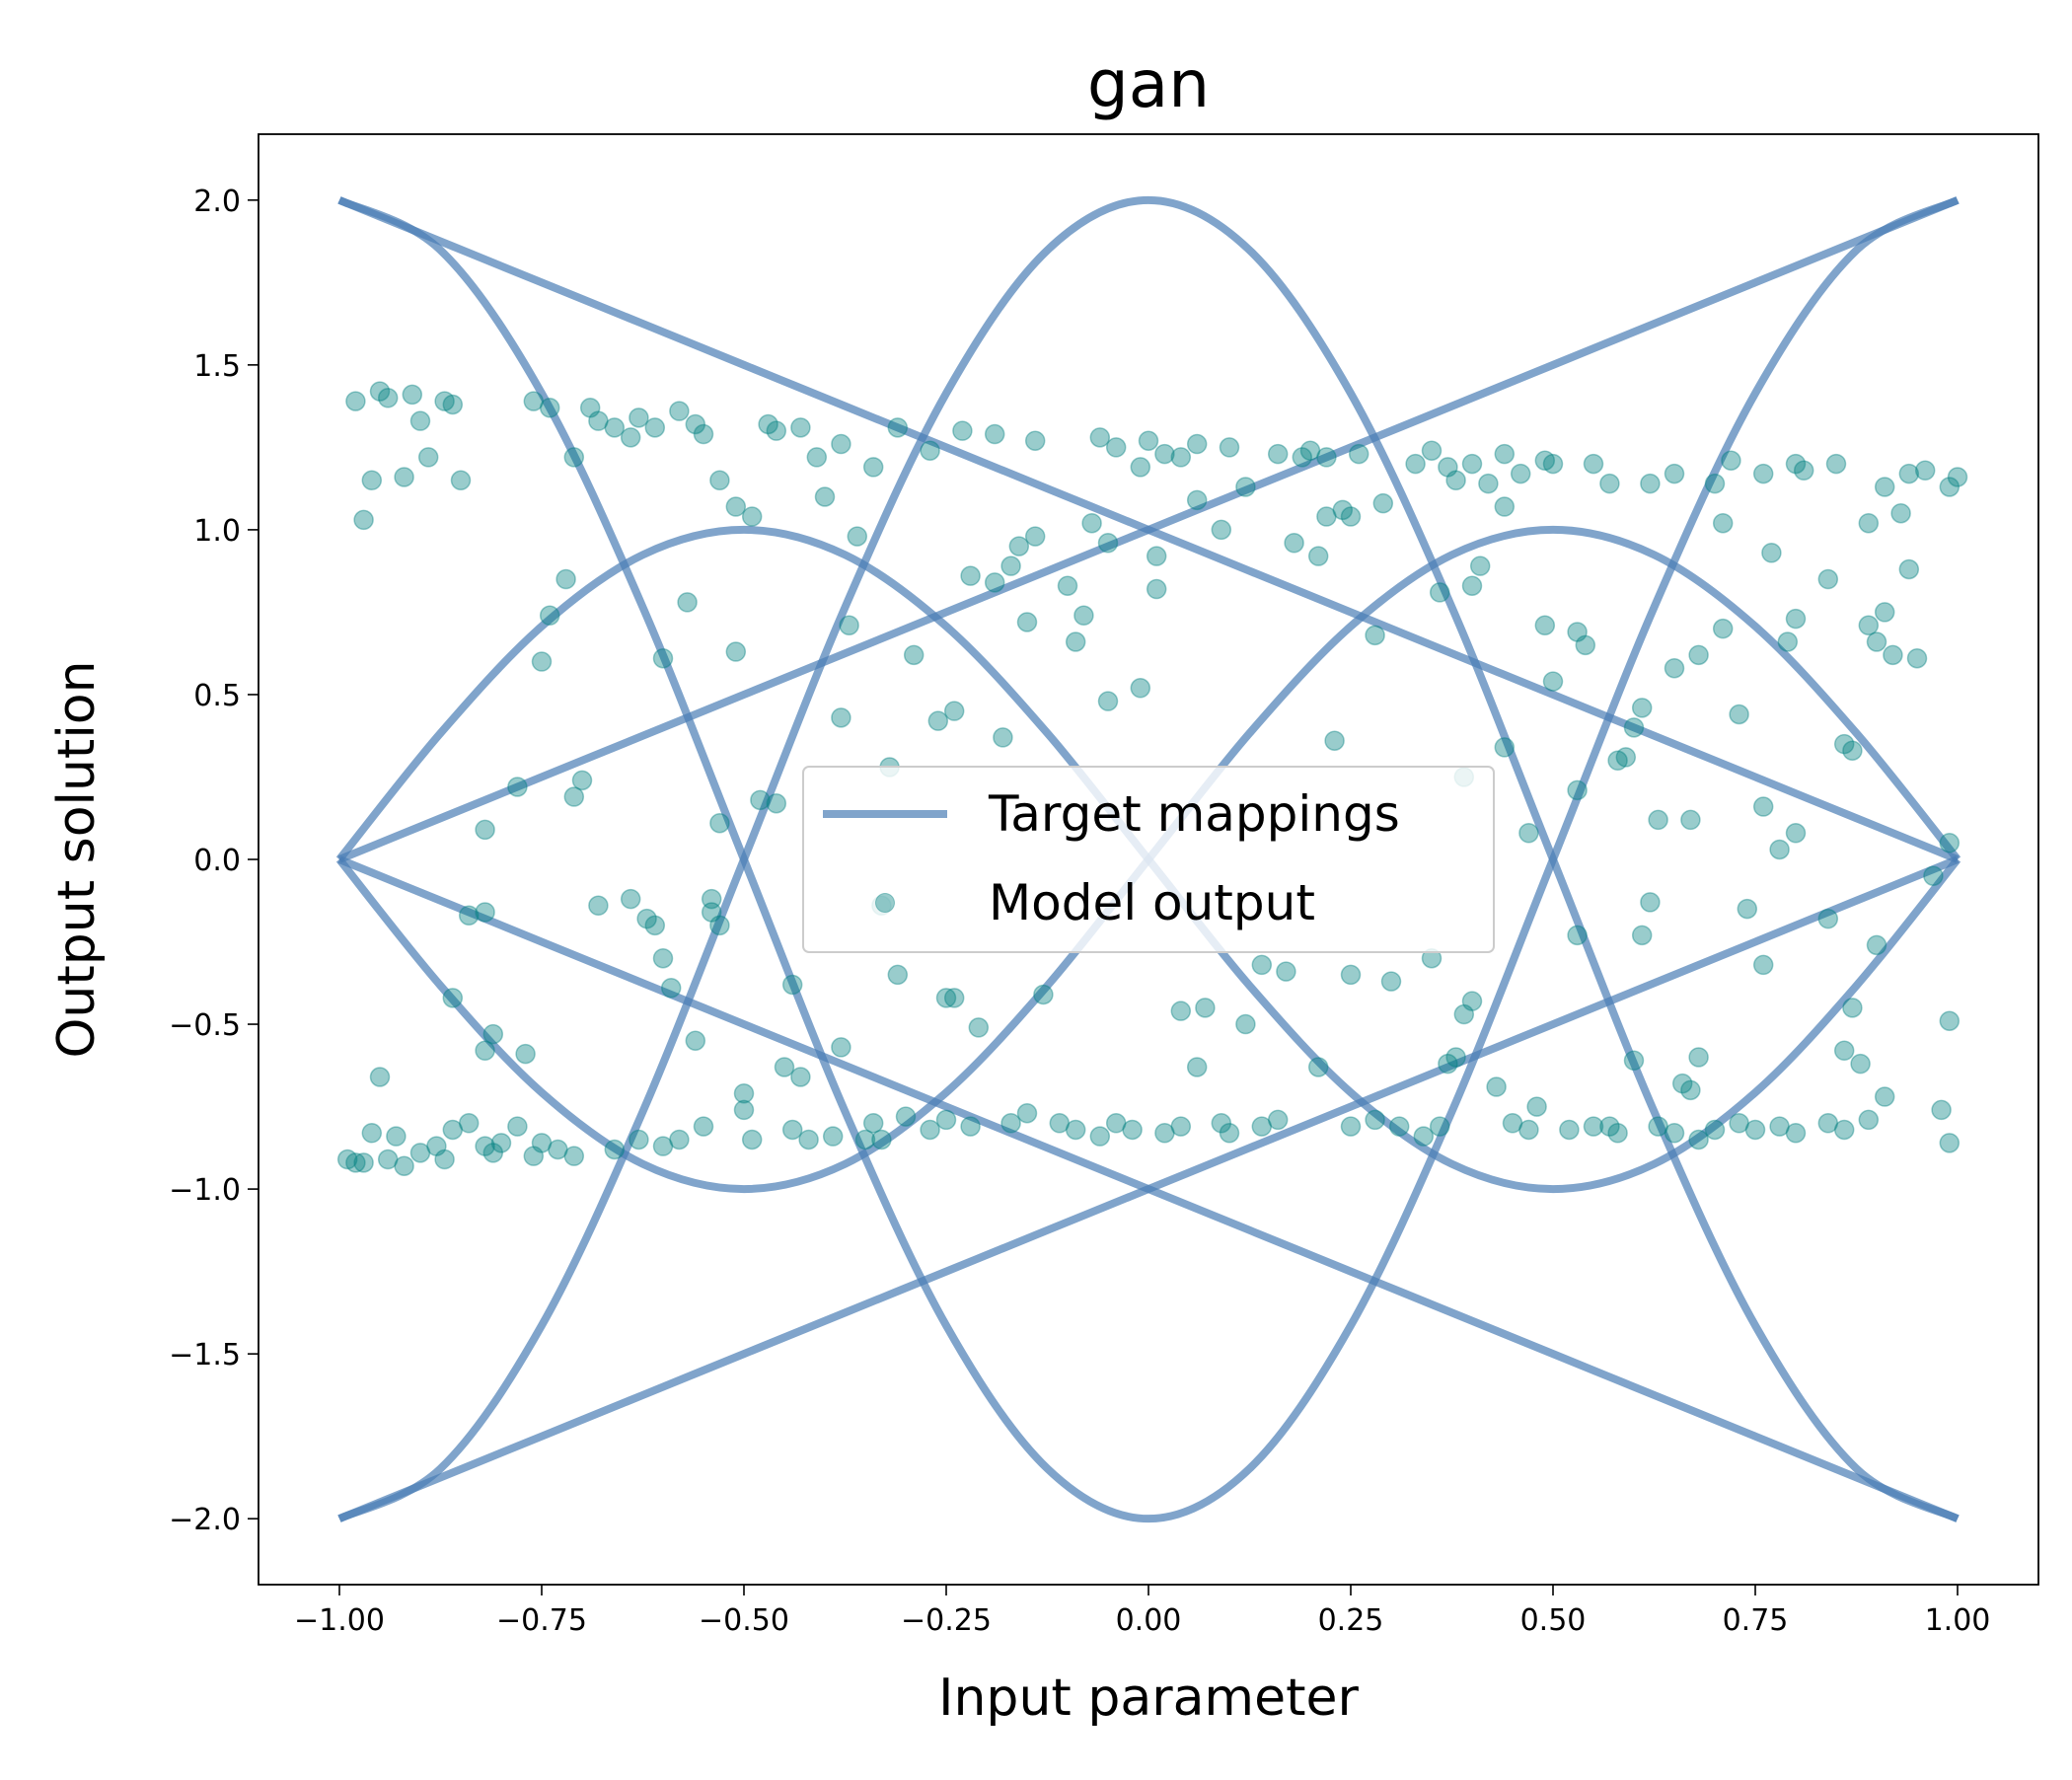  Describe the element at coordinates (1152, 902) in the screenshot. I see `legend-label: Model output` at that location.